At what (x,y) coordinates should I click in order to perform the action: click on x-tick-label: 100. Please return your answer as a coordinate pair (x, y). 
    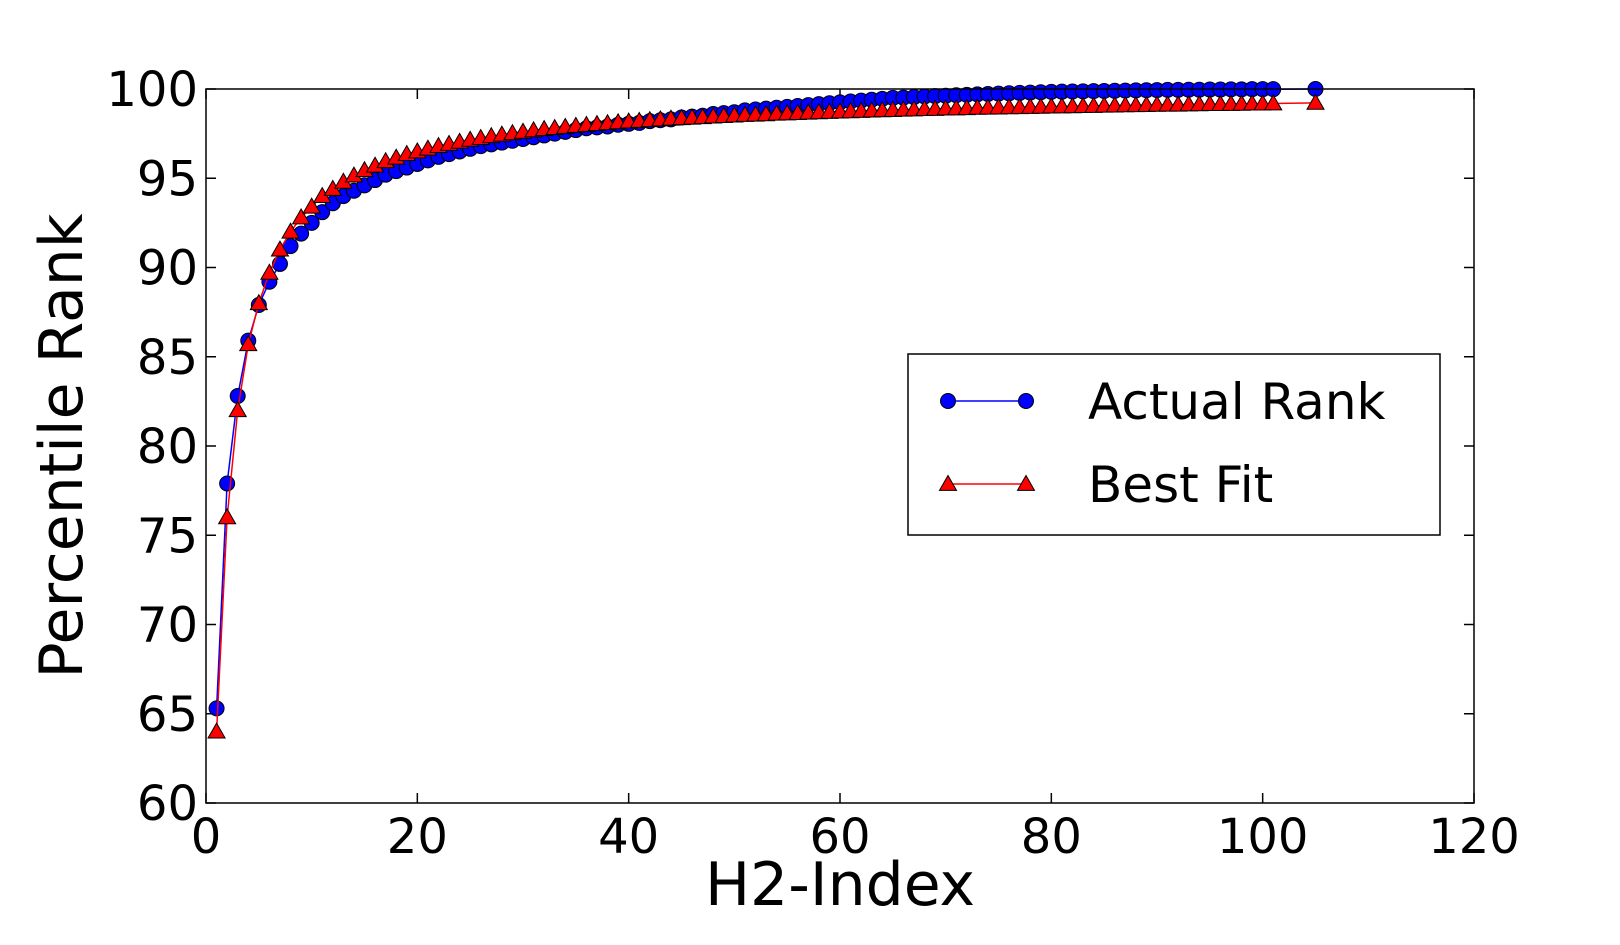
    Looking at the image, I should click on (1263, 837).